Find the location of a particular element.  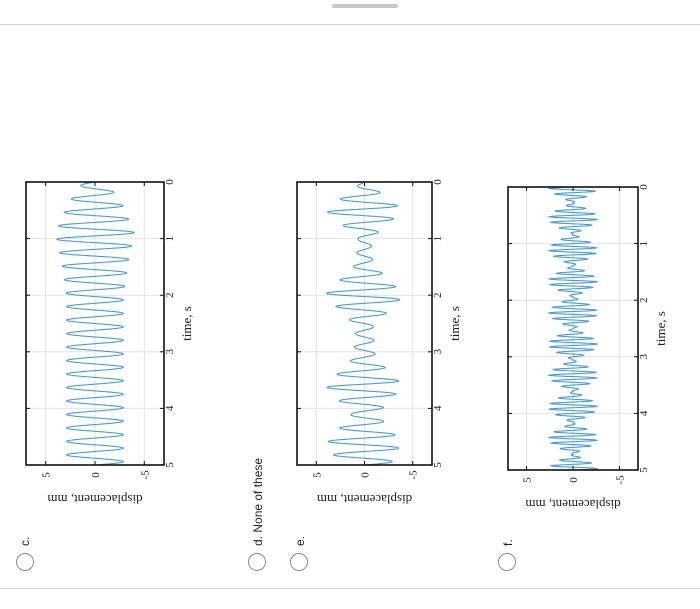

option-e-label: e. is located at coordinates (300, 540).